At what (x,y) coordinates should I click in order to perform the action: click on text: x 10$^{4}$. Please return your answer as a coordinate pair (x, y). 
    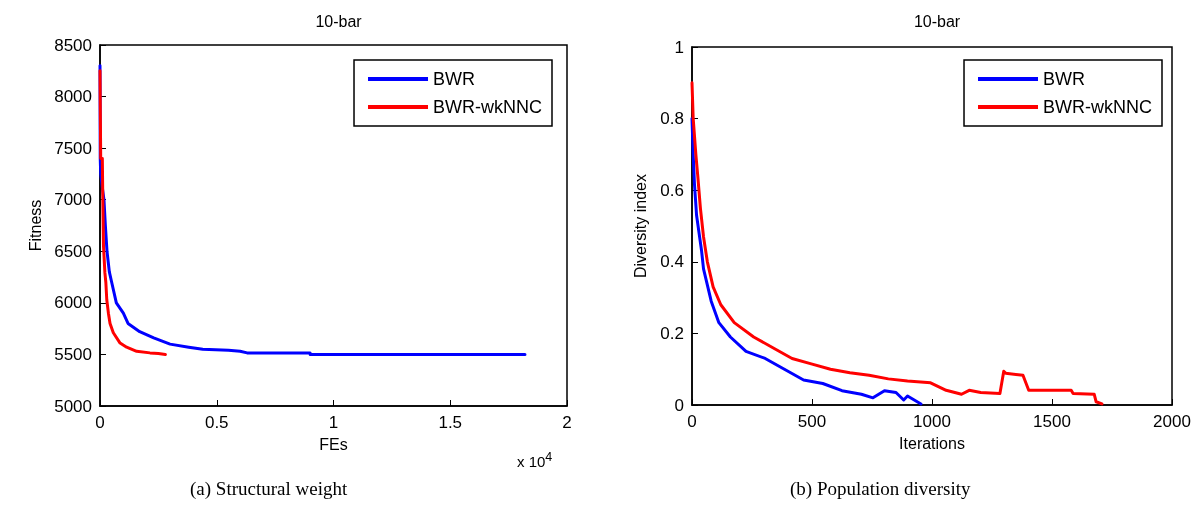
    Looking at the image, I should click on (535, 460).